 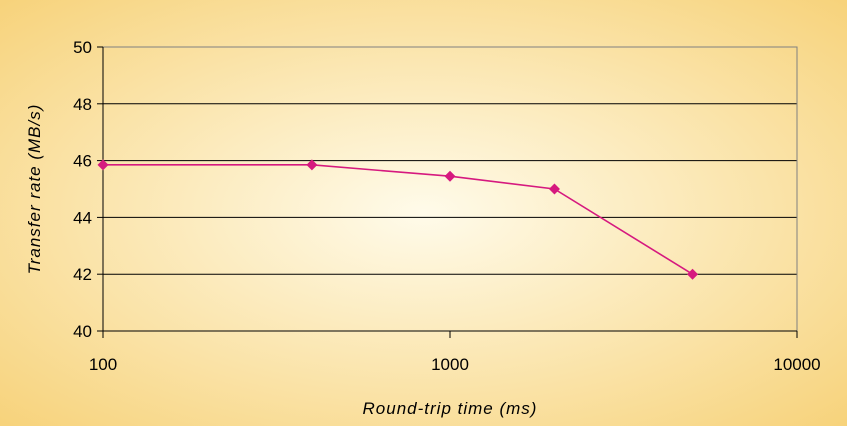 I want to click on y-tick-label: 40, so click(x=82, y=331).